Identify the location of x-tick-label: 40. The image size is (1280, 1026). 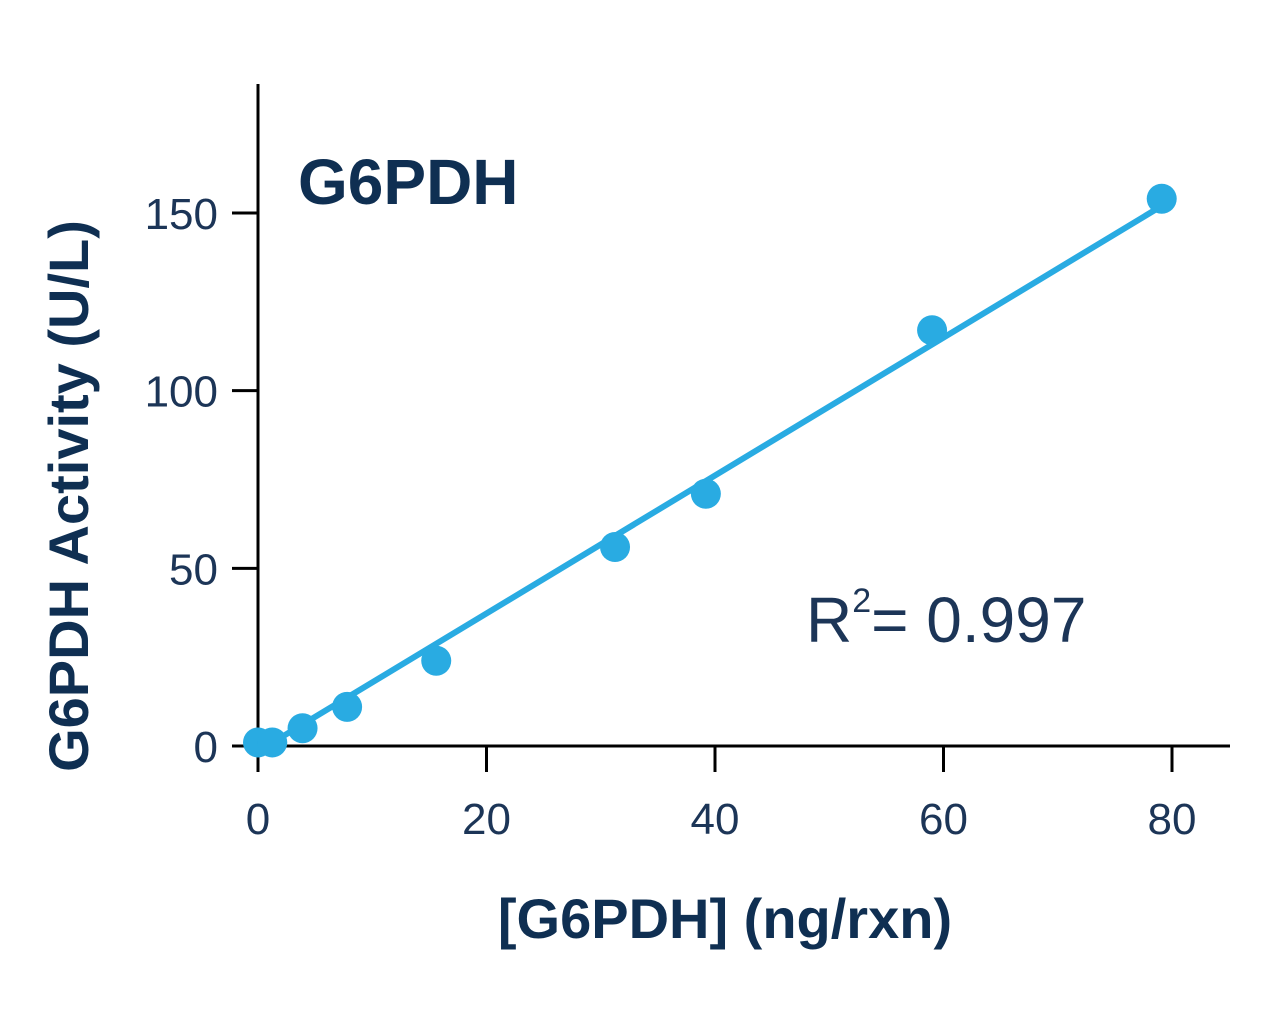
(715, 819).